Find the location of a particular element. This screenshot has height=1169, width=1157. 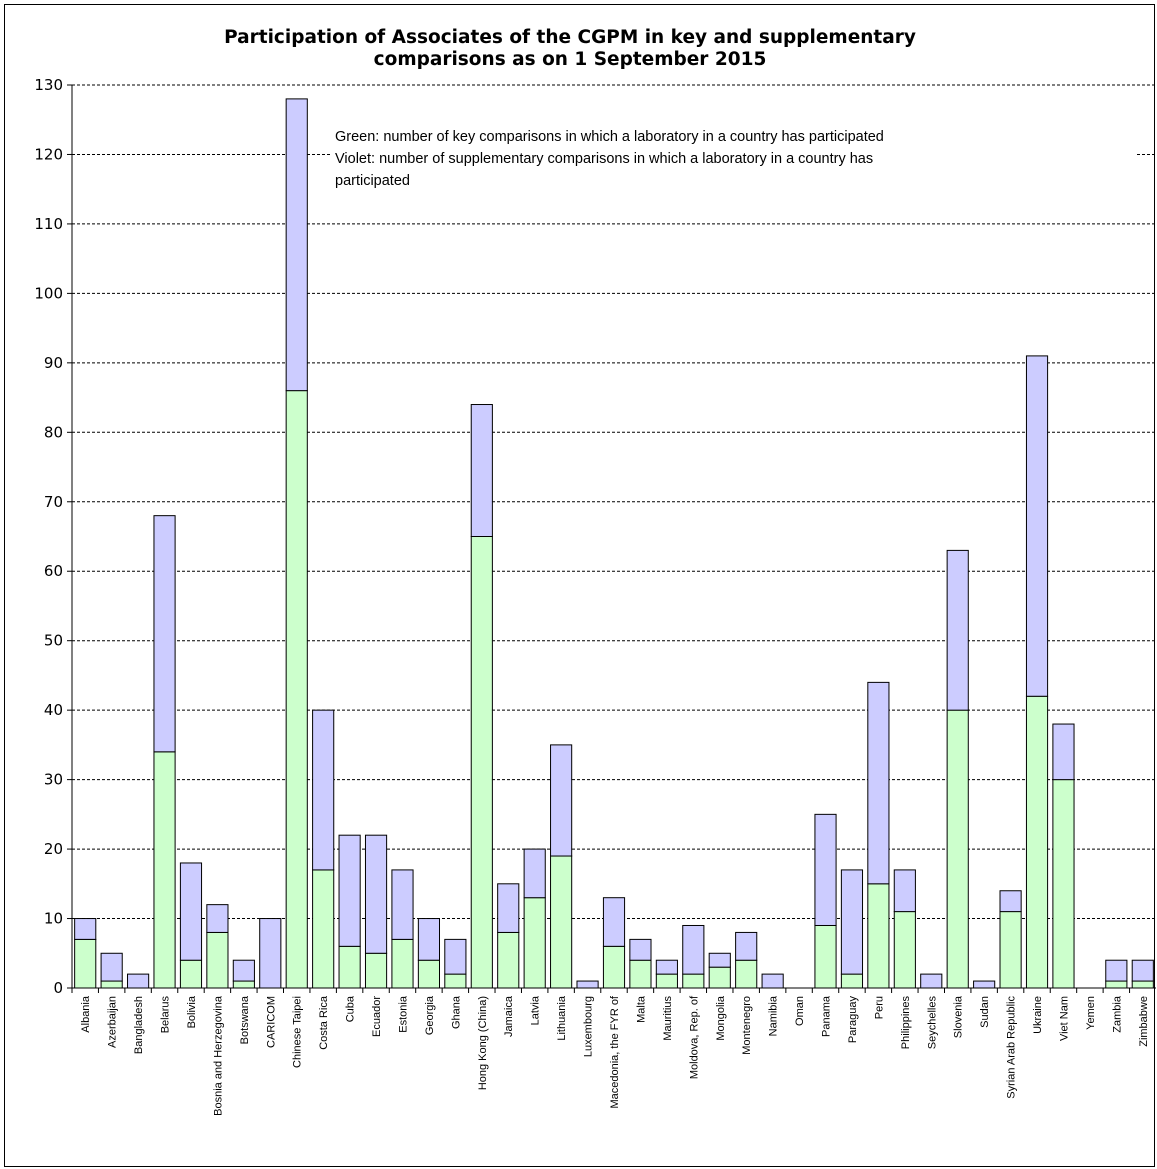

legend-note-background is located at coordinates (734, 159).